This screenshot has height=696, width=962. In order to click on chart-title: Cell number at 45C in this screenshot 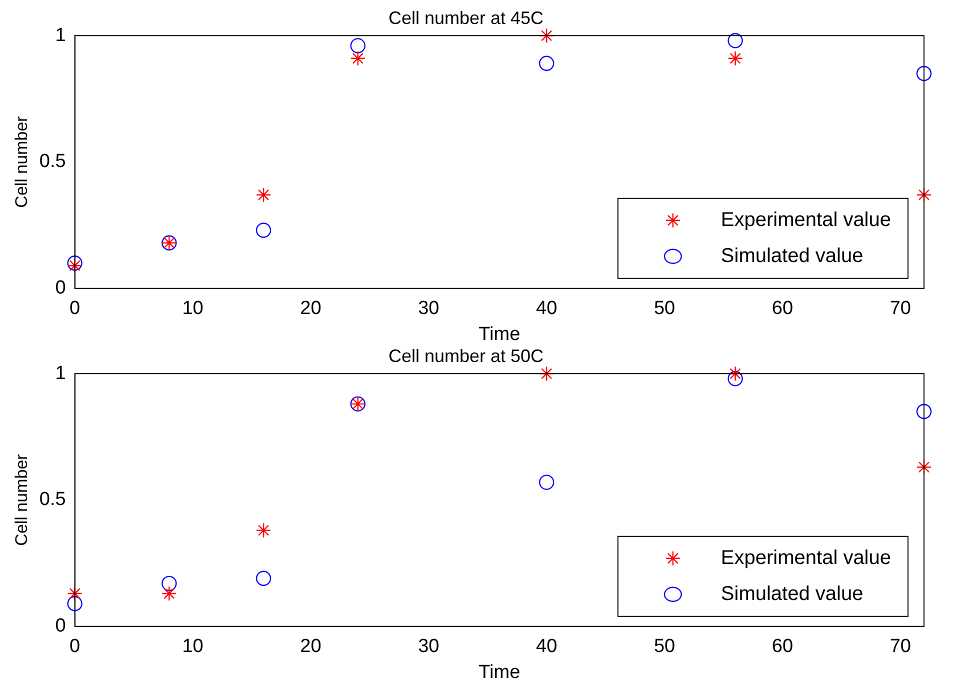, I will do `click(466, 18)`.